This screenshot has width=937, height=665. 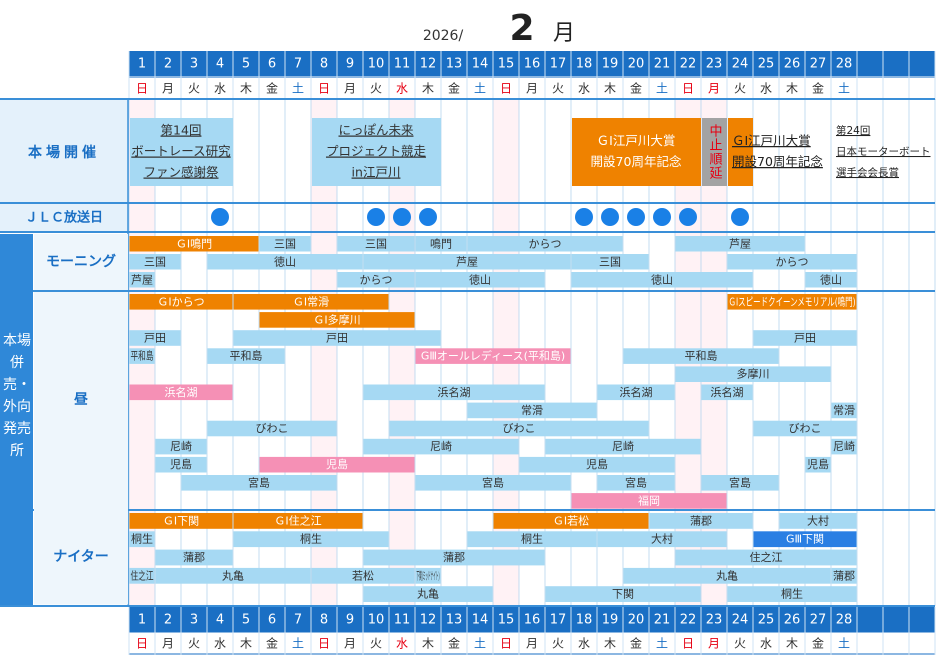 I want to click on bar-label: 戸田, so click(x=155, y=338).